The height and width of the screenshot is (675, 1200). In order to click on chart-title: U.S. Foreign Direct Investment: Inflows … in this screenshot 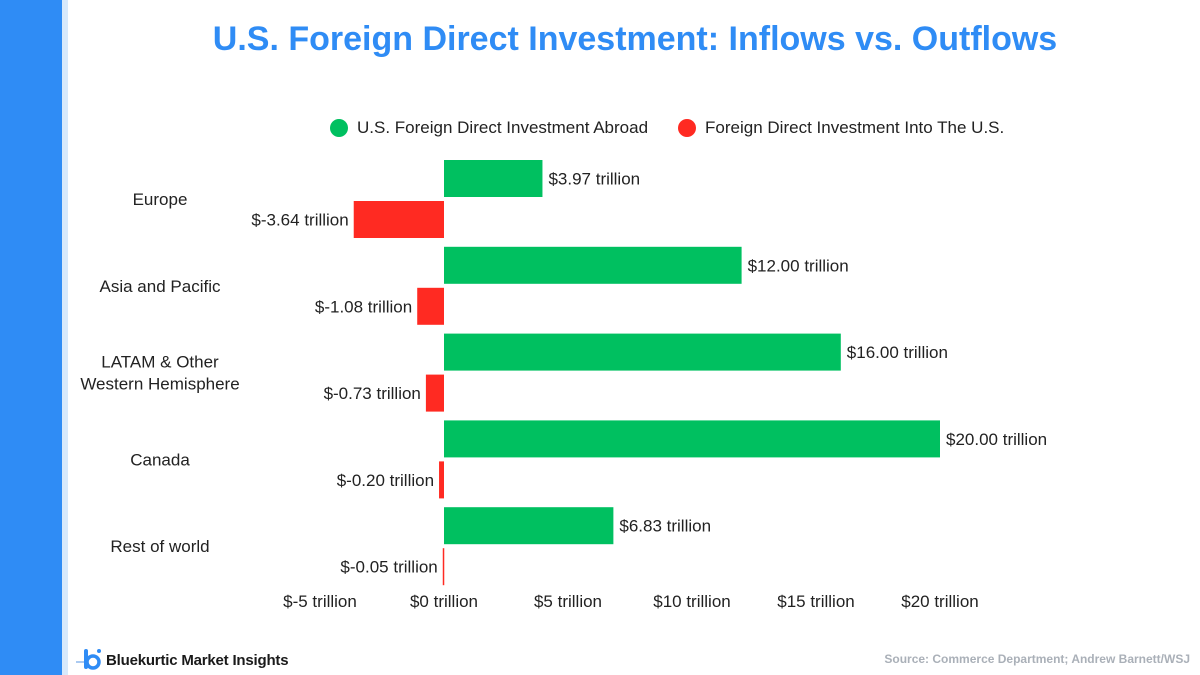, I will do `click(635, 39)`.